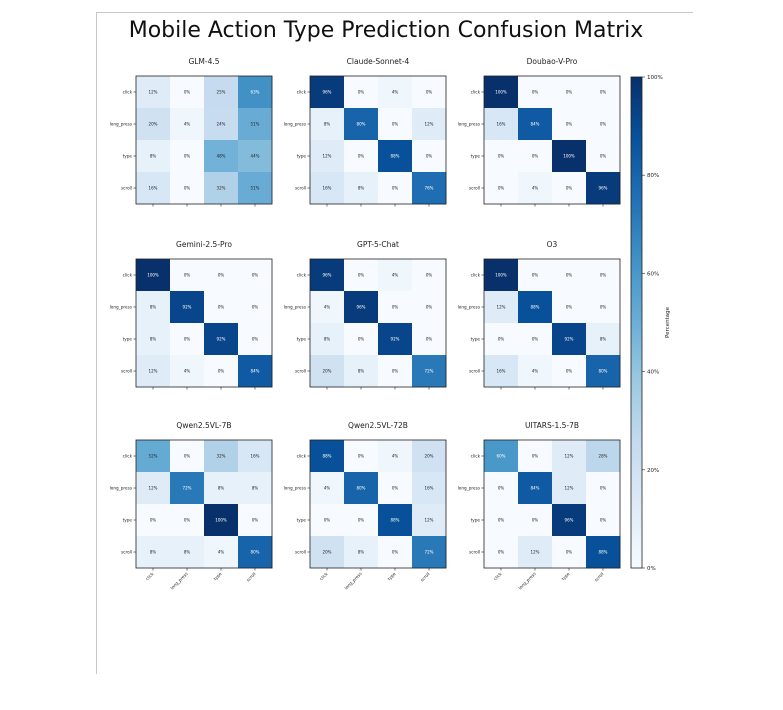 This screenshot has width=783, height=710. I want to click on cell-value-label: 28%, so click(603, 456).